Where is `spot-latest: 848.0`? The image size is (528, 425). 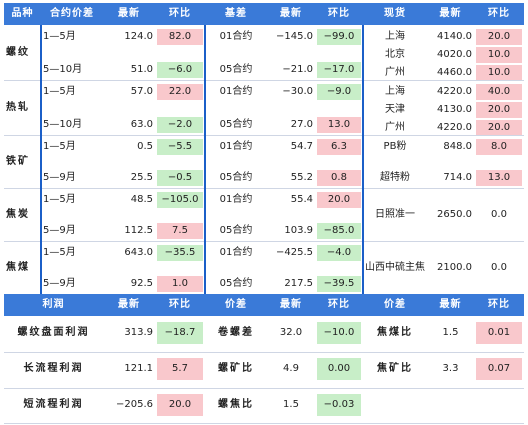
spot-latest: 848.0 is located at coordinates (457, 146).